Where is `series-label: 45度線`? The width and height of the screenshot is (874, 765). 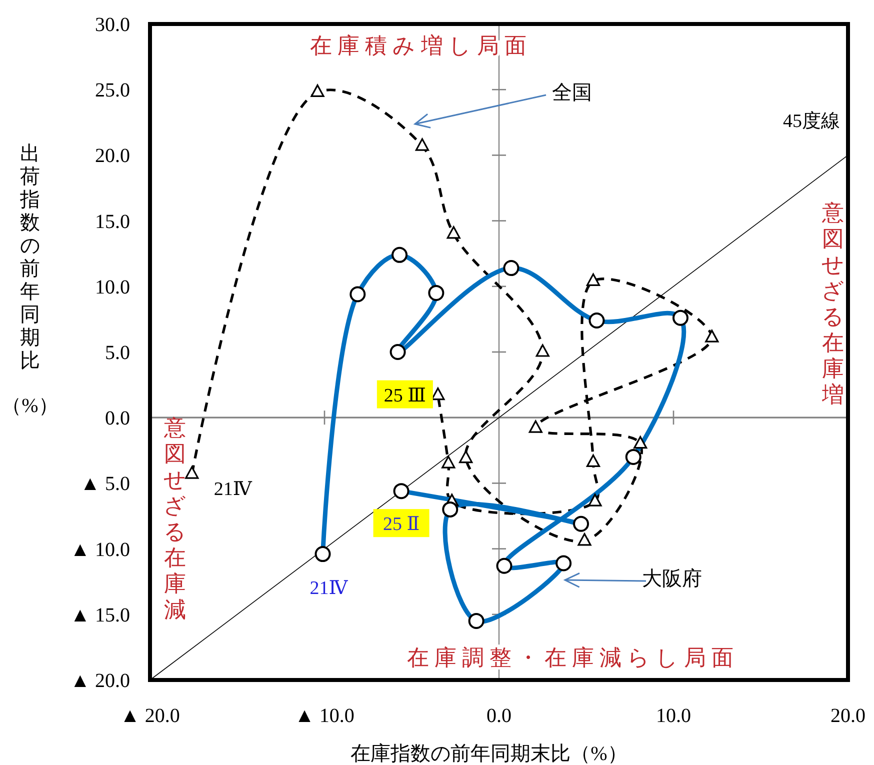 series-label: 45度線 is located at coordinates (811, 121).